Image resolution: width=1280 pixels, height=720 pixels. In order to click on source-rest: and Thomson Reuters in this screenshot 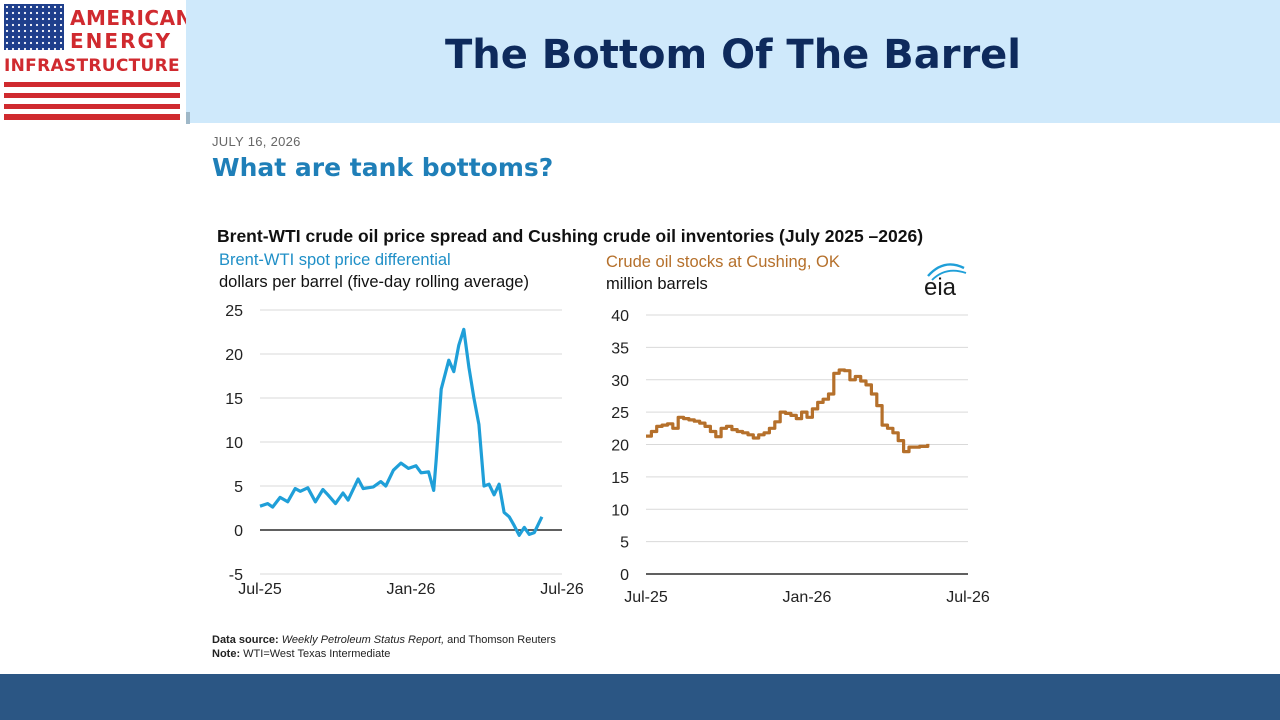, I will do `click(500, 640)`.